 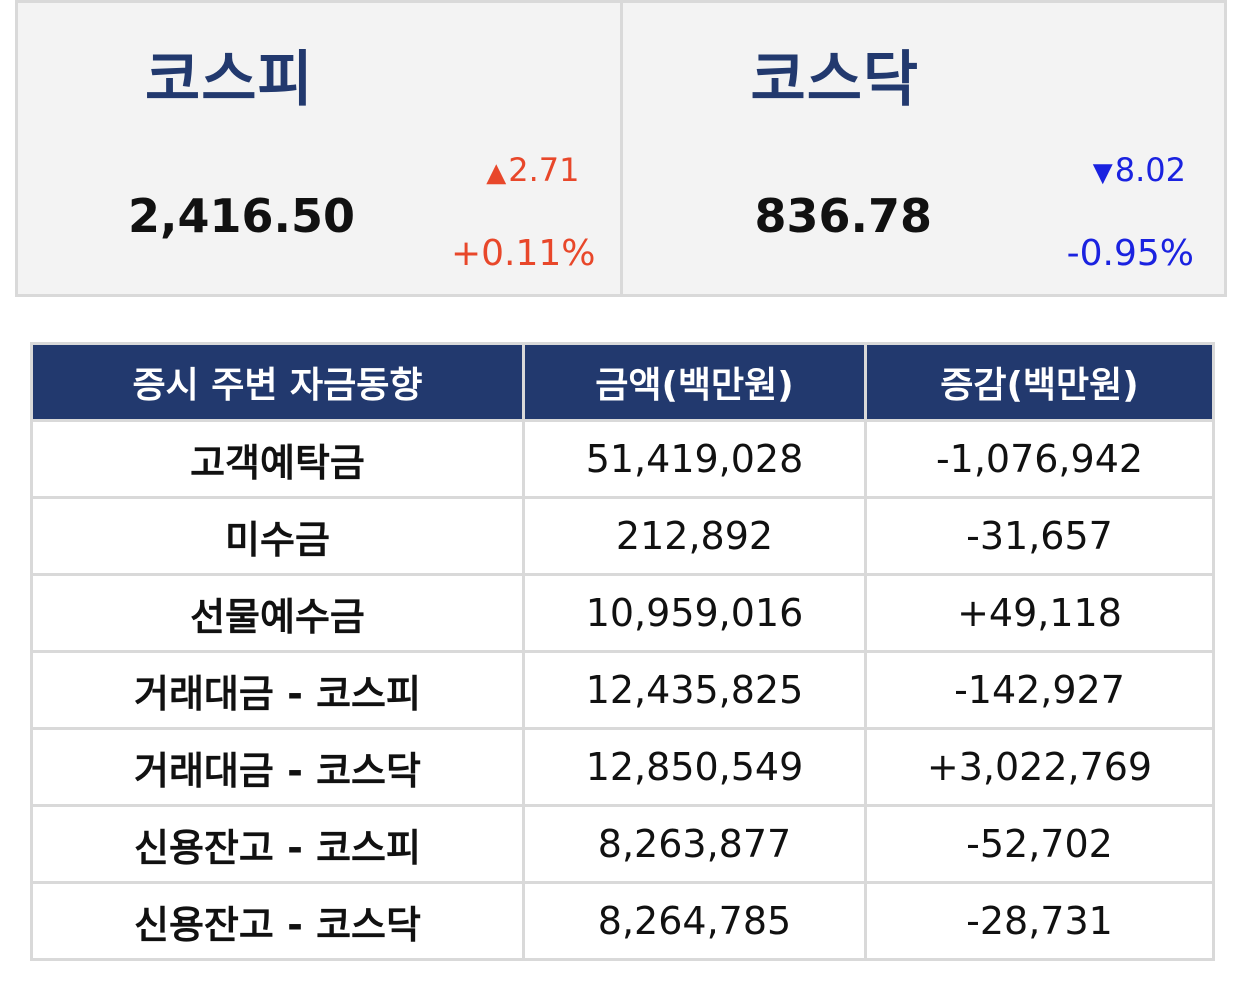 What do you see at coordinates (924, 148) in the screenshot?
I see `kosdaq-card: 코스닥 836.78 ▼8.02 -0.95%` at bounding box center [924, 148].